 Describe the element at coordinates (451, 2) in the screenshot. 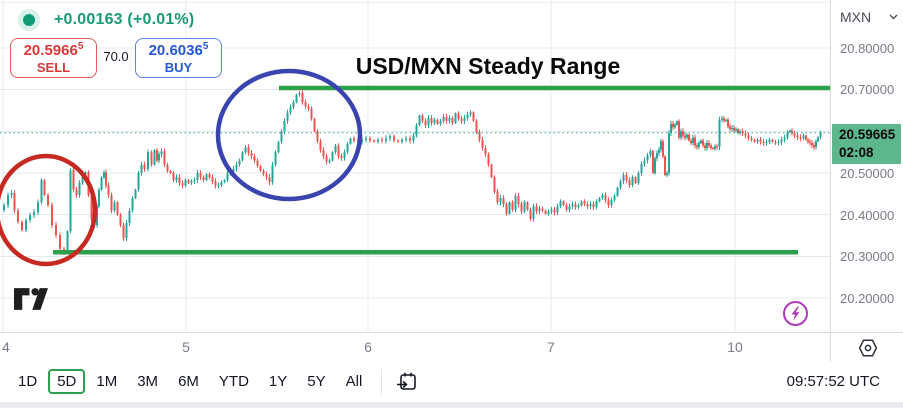

I see `top-divider` at that location.